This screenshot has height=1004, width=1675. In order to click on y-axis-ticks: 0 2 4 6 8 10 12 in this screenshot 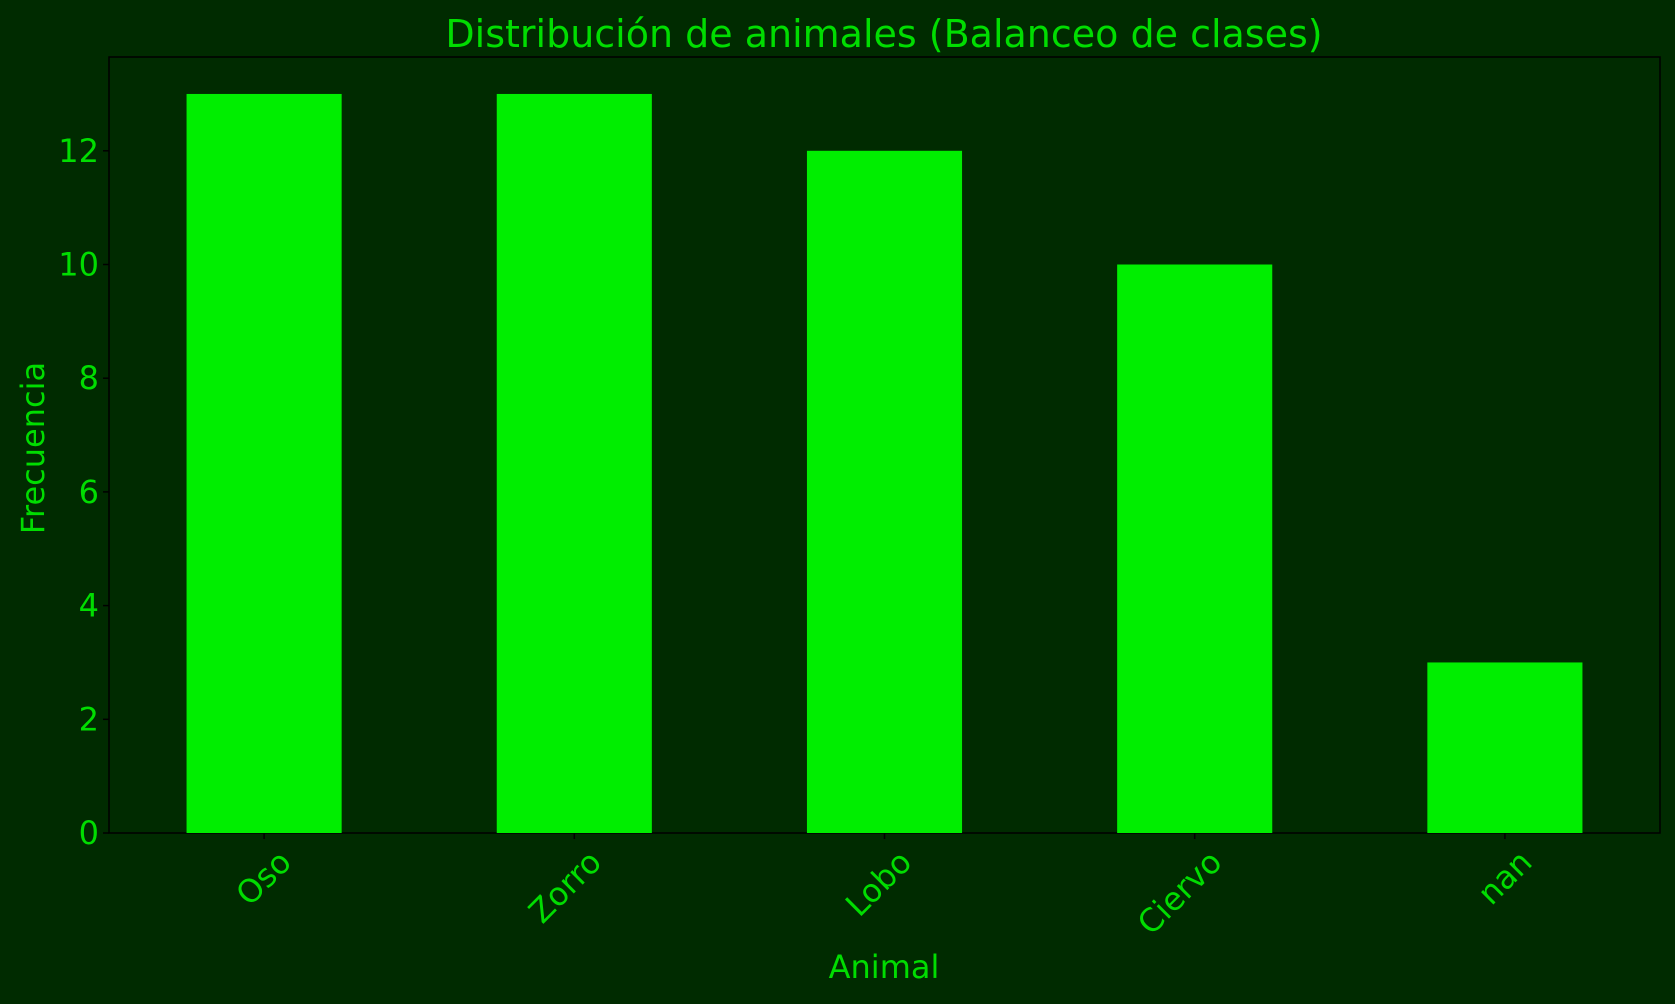, I will do `click(83, 492)`.